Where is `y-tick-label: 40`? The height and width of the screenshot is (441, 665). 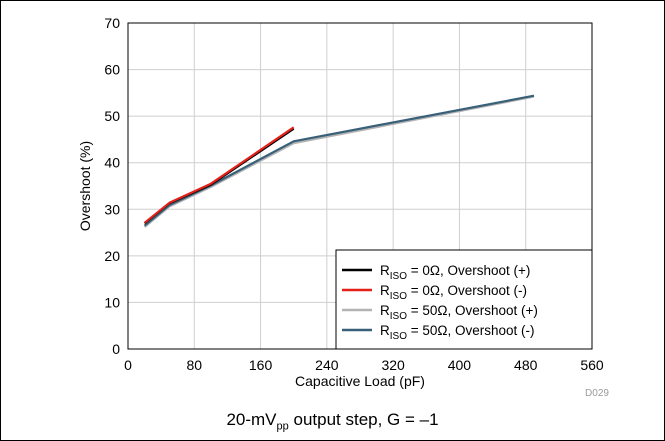
y-tick-label: 40 is located at coordinates (112, 163).